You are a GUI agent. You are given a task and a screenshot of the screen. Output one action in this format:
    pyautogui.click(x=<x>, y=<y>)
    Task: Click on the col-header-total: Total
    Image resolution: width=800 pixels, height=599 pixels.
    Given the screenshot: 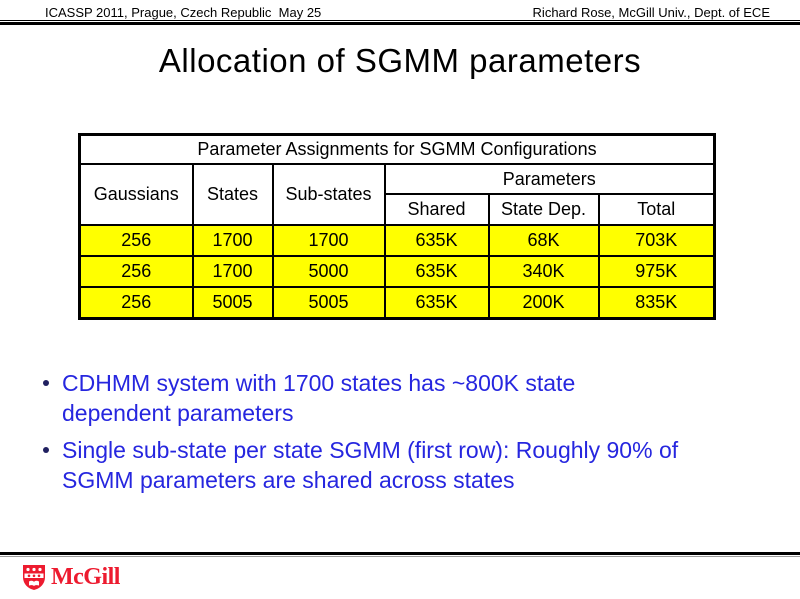 What is the action you would take?
    pyautogui.click(x=656, y=209)
    